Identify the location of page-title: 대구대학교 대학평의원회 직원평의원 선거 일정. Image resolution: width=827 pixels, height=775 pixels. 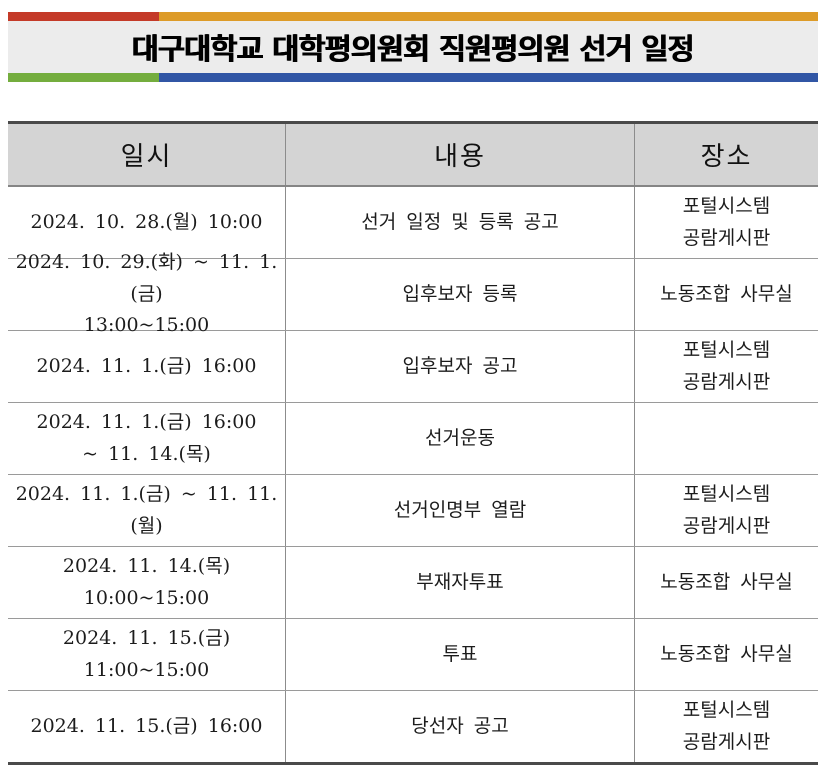
(413, 49).